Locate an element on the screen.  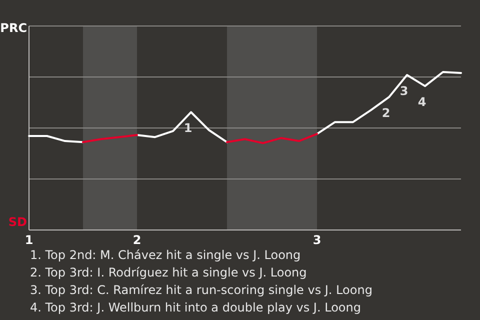
x-tick-label: 1 is located at coordinates (29, 240).